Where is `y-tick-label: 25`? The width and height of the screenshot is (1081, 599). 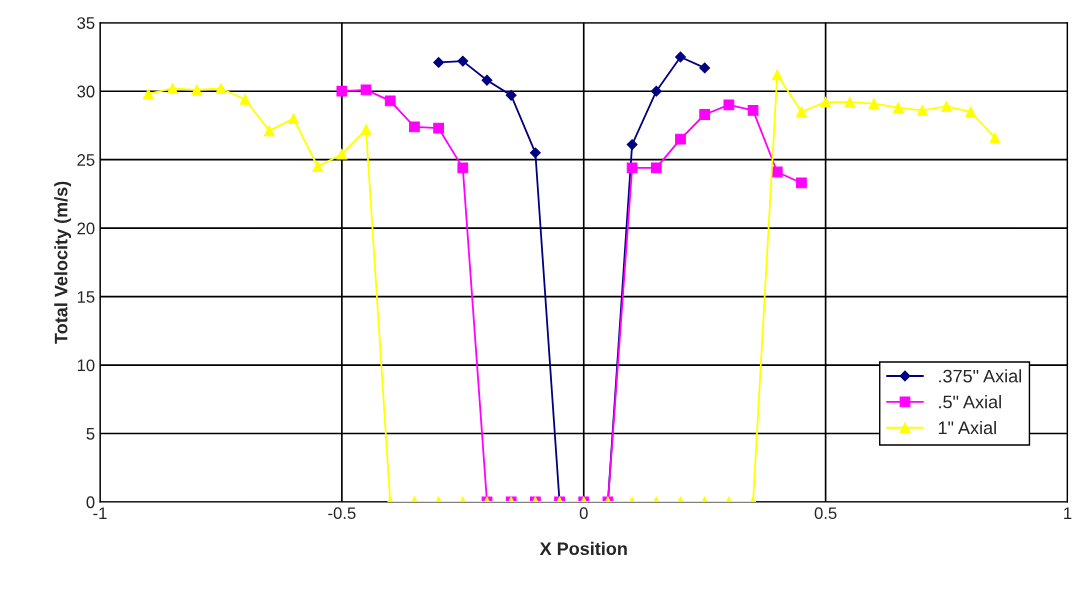
y-tick-label: 25 is located at coordinates (86, 160).